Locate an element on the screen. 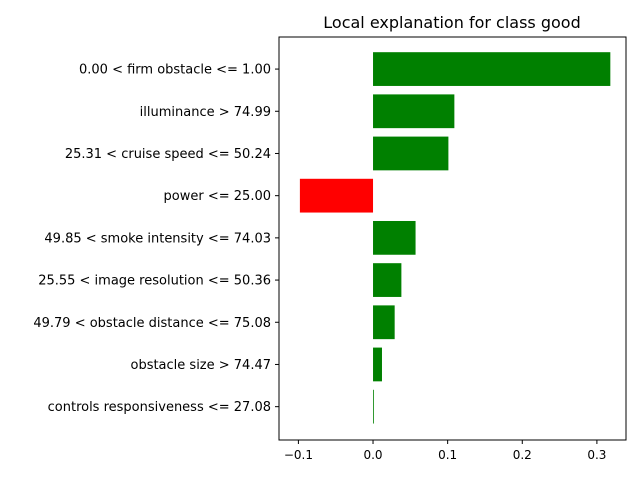 This screenshot has width=640, height=480. y-tick-label: obstacle size > 74.47 is located at coordinates (200, 365).